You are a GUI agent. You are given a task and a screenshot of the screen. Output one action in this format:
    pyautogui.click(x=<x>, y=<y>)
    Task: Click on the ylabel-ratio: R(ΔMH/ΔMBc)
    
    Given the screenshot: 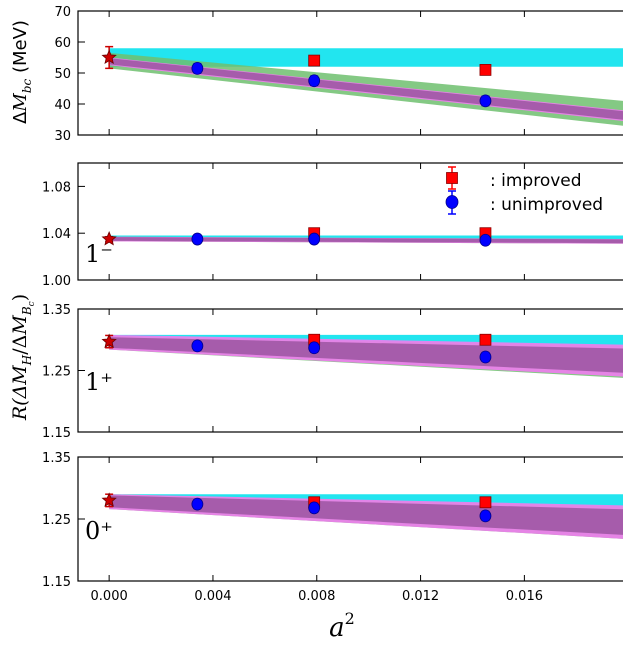 What is the action you would take?
    pyautogui.click(x=23, y=357)
    